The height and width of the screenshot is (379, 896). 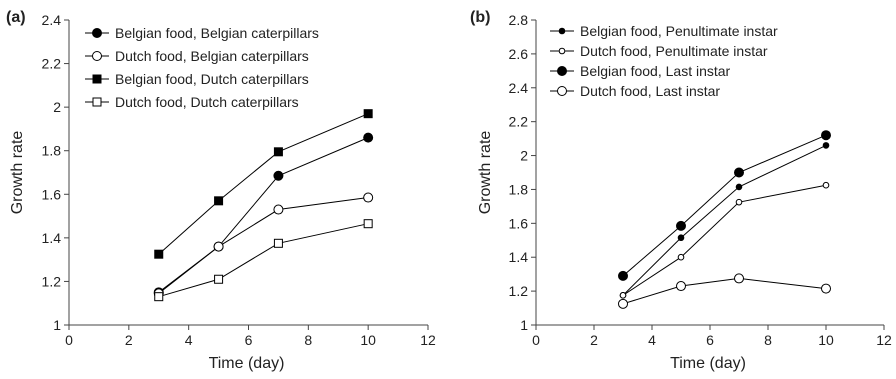 I want to click on legend-entry: Belgian food, Dutch caterpillars, so click(x=197, y=79).